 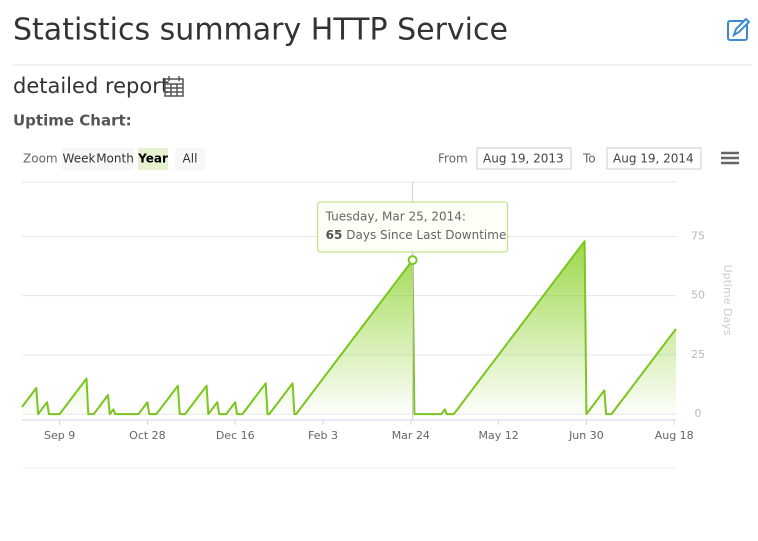 I want to click on x-tick-label: Oct 28, so click(x=147, y=435).